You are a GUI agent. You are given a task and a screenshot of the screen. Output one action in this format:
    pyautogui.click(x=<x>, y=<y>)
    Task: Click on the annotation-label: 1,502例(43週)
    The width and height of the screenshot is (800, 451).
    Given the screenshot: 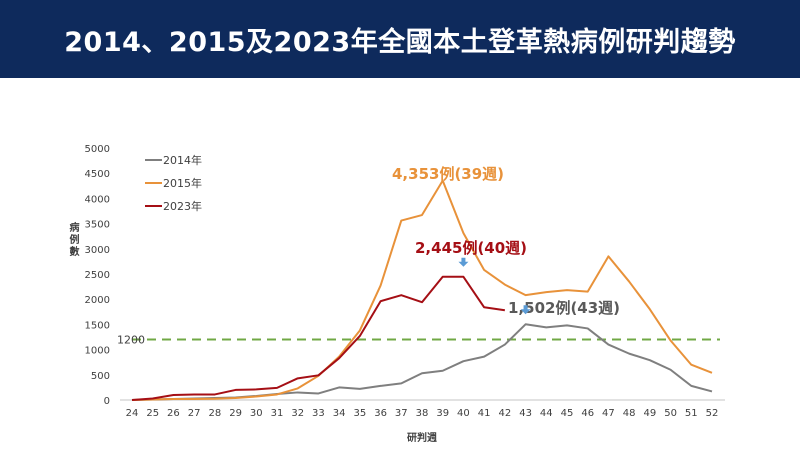 What is the action you would take?
    pyautogui.click(x=564, y=308)
    